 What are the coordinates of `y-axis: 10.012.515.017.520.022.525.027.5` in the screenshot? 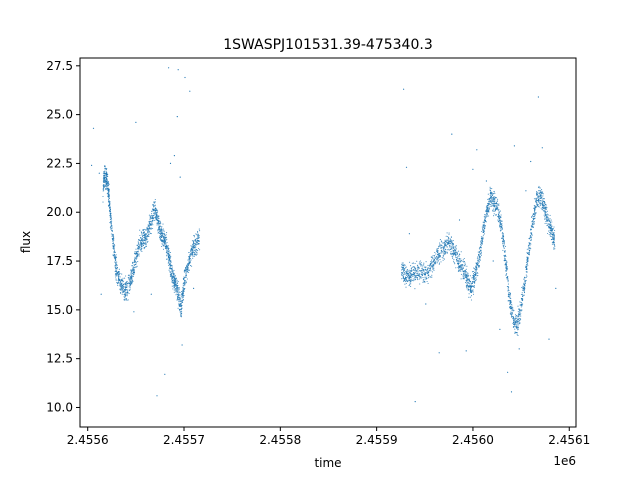 It's located at (63, 236).